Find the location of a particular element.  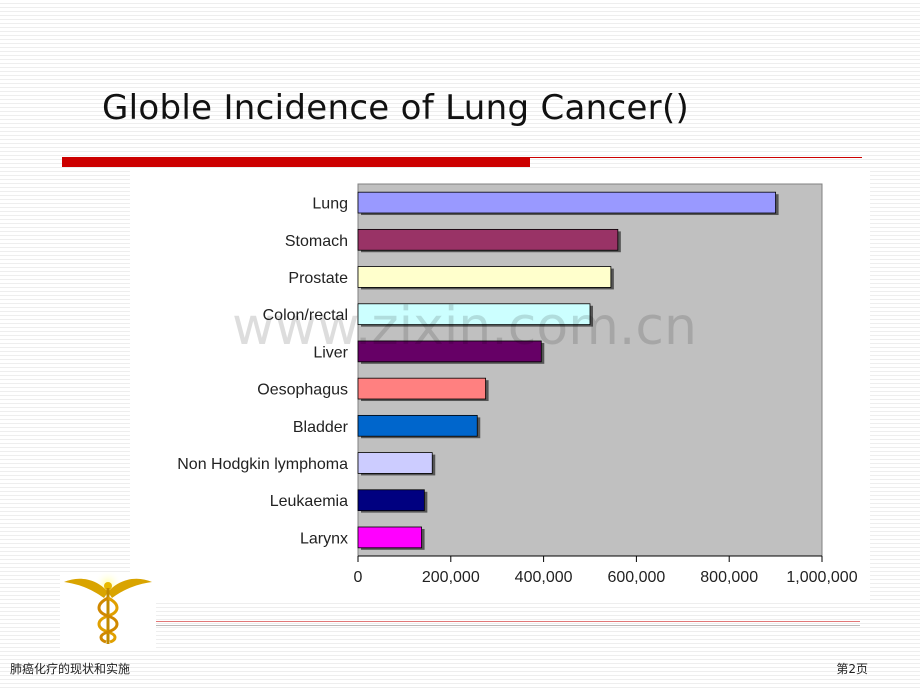

footer-rule-gray is located at coordinates (508, 625).